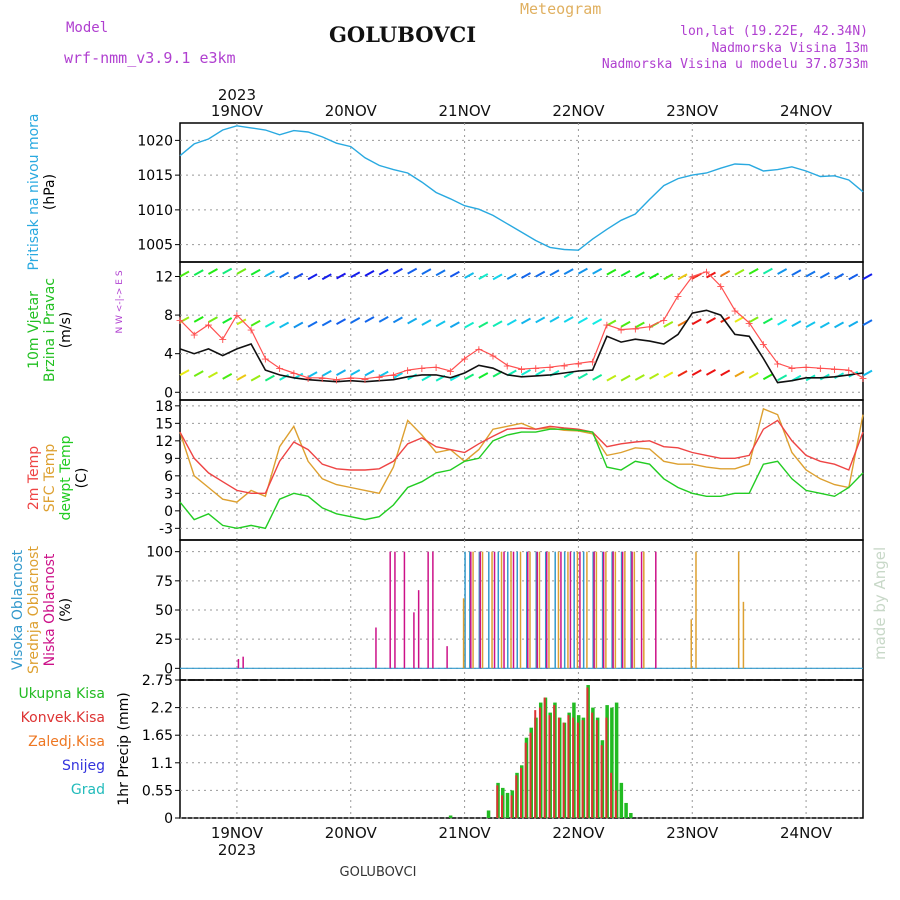 This screenshot has height=900, width=900. What do you see at coordinates (806, 833) in the screenshot?
I see `date-label-bottom: 24NOV` at bounding box center [806, 833].